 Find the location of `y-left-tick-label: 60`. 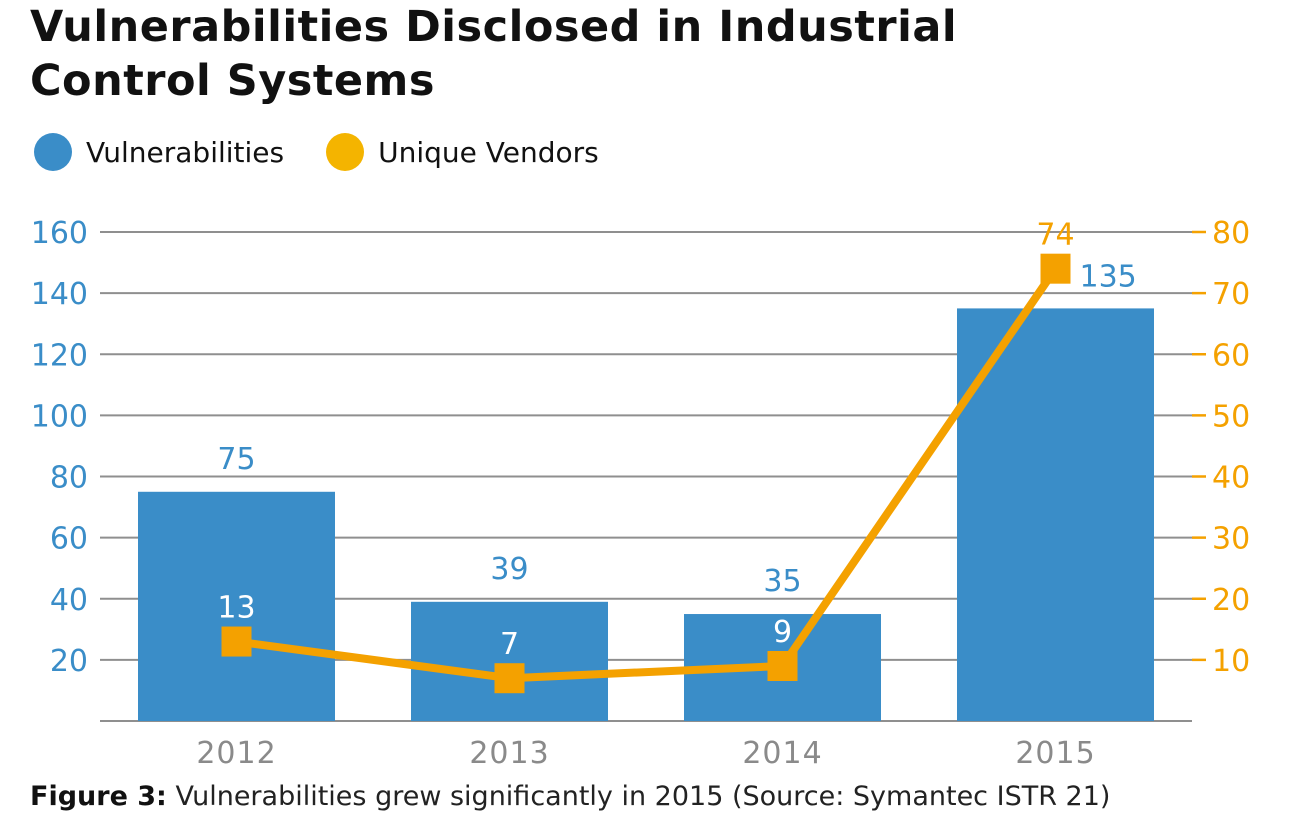

y-left-tick-label: 60 is located at coordinates (69, 539).